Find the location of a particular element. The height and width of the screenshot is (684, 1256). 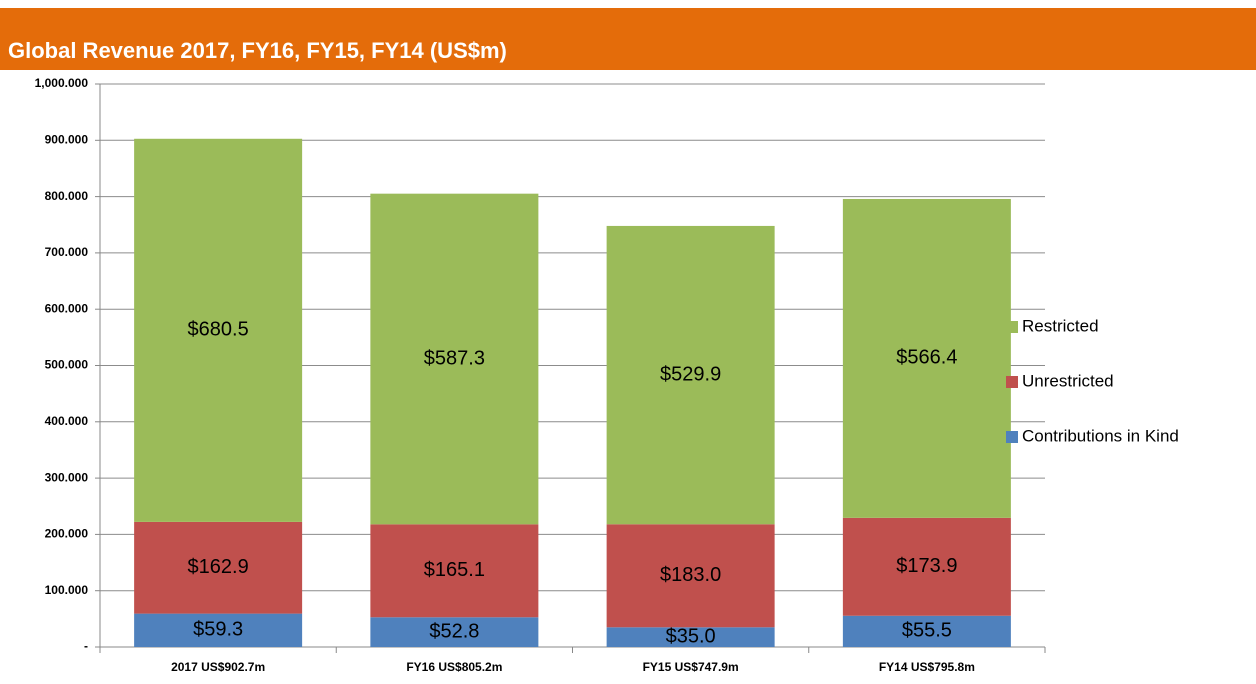

value-label: $587.3 is located at coordinates (454, 358).